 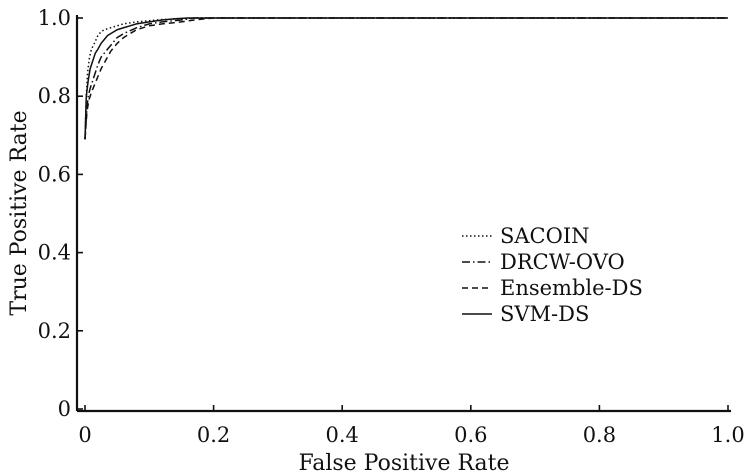 I want to click on legend-entry-label: Ensemble-DS, so click(x=571, y=288).